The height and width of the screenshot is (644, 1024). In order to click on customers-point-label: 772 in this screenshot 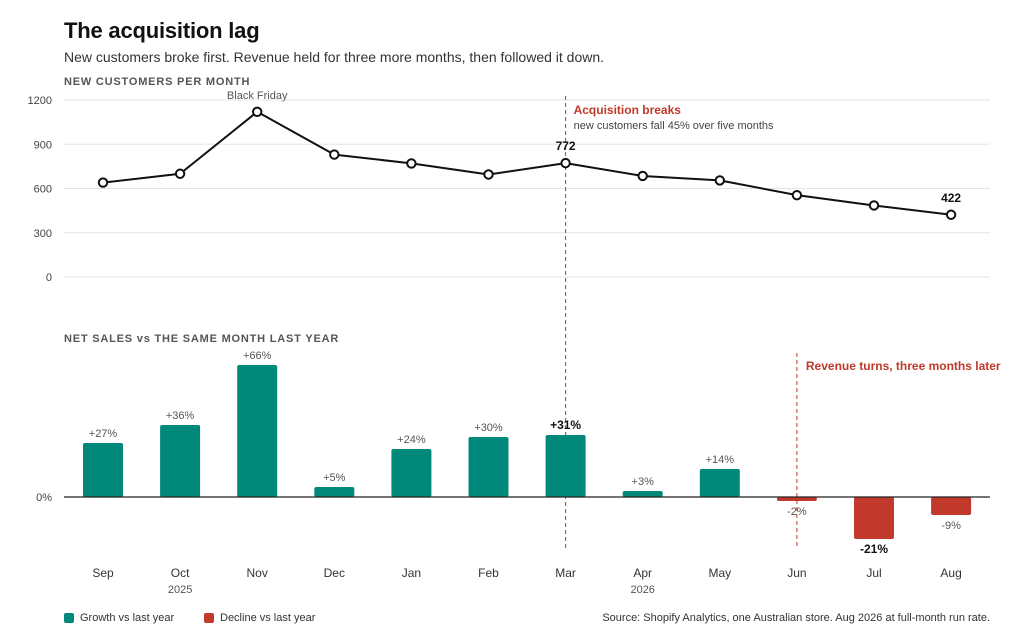, I will do `click(566, 146)`.